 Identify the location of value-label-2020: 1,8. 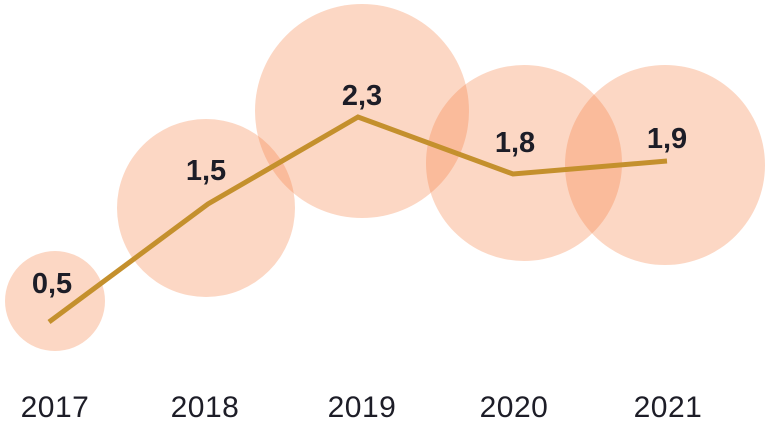
(515, 143).